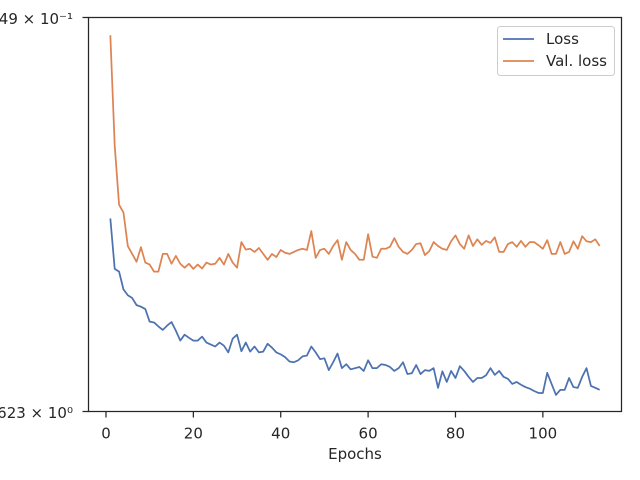 The height and width of the screenshot is (480, 640). What do you see at coordinates (36, 413) in the screenshot?
I see `y-tick-label-bottom: 623 × 10⁰` at bounding box center [36, 413].